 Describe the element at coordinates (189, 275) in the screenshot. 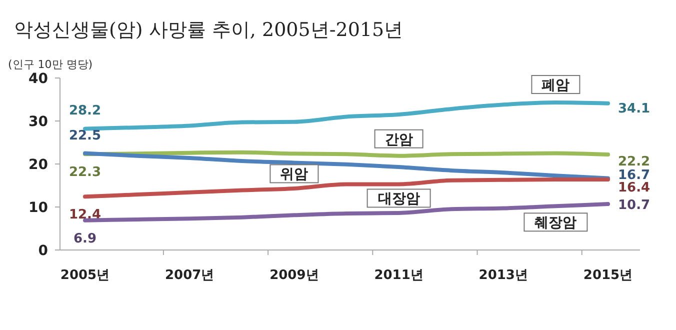

I see `x-tick-label: 2007년` at that location.